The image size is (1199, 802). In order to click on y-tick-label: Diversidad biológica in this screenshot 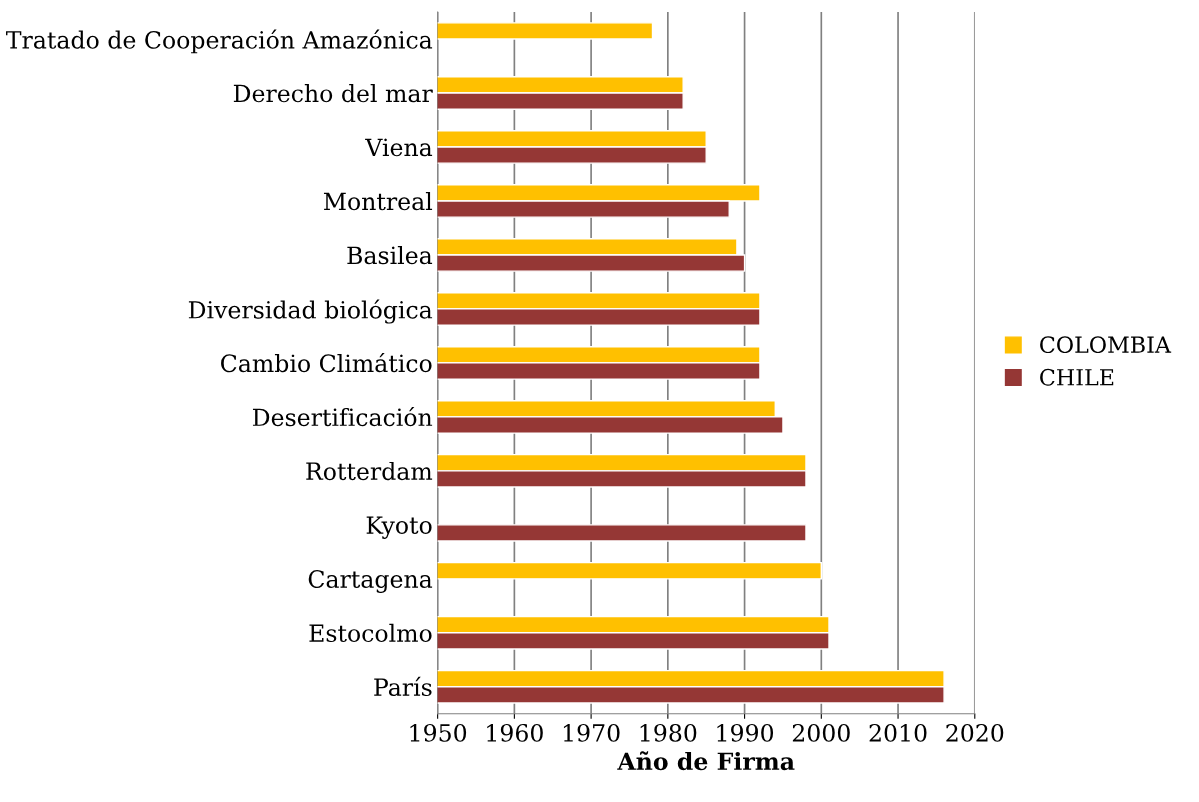, I will do `click(310, 311)`.